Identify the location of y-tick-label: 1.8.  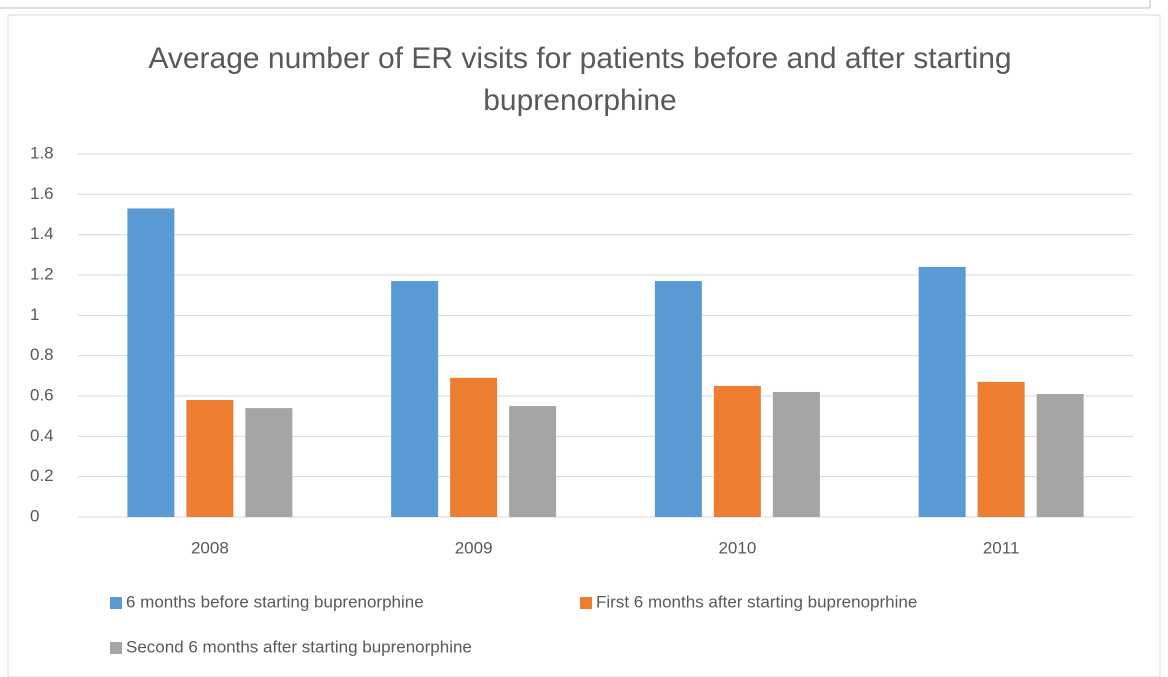
(42, 152).